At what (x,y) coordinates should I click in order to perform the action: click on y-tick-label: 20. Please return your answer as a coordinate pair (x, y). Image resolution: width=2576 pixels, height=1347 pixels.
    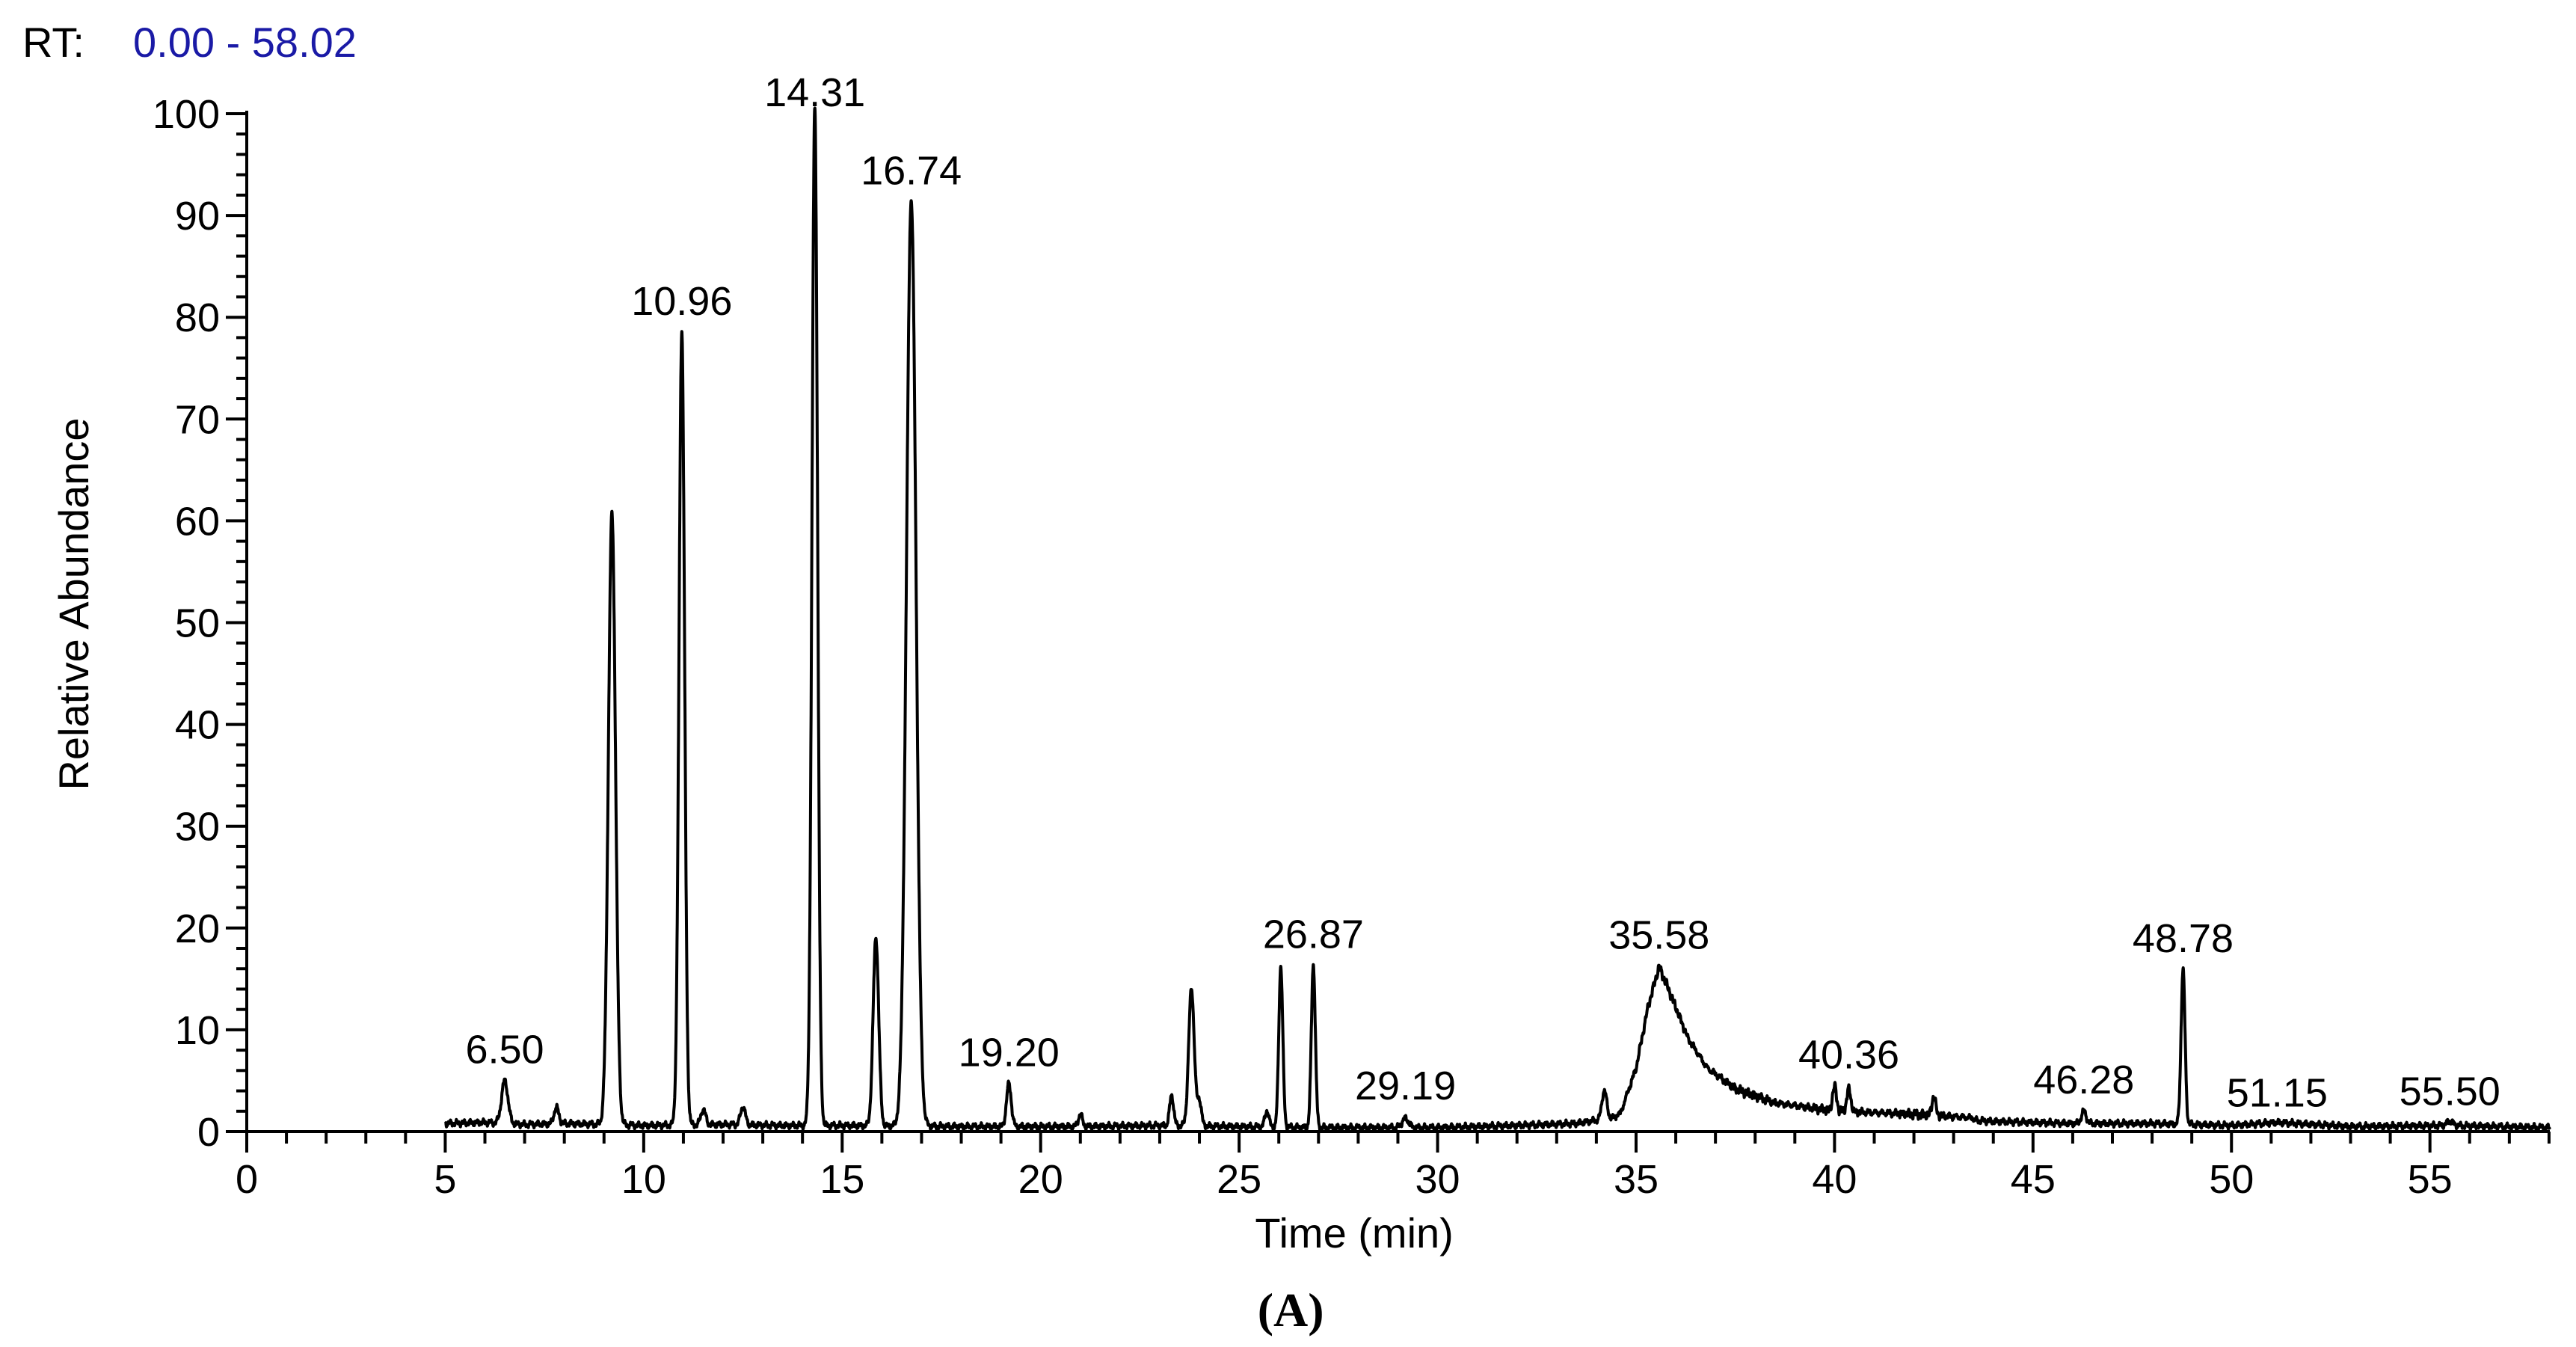
    Looking at the image, I should click on (197, 928).